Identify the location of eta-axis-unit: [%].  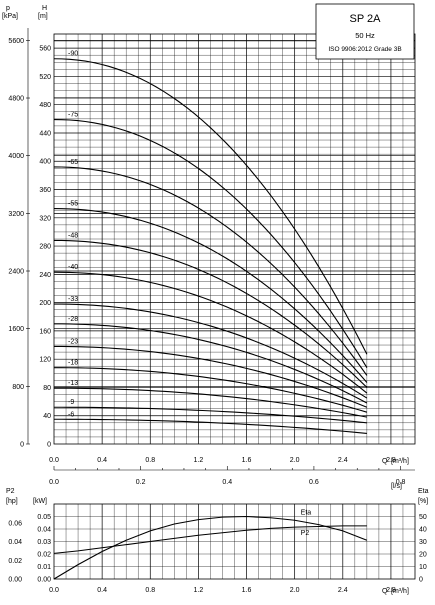
(423, 501).